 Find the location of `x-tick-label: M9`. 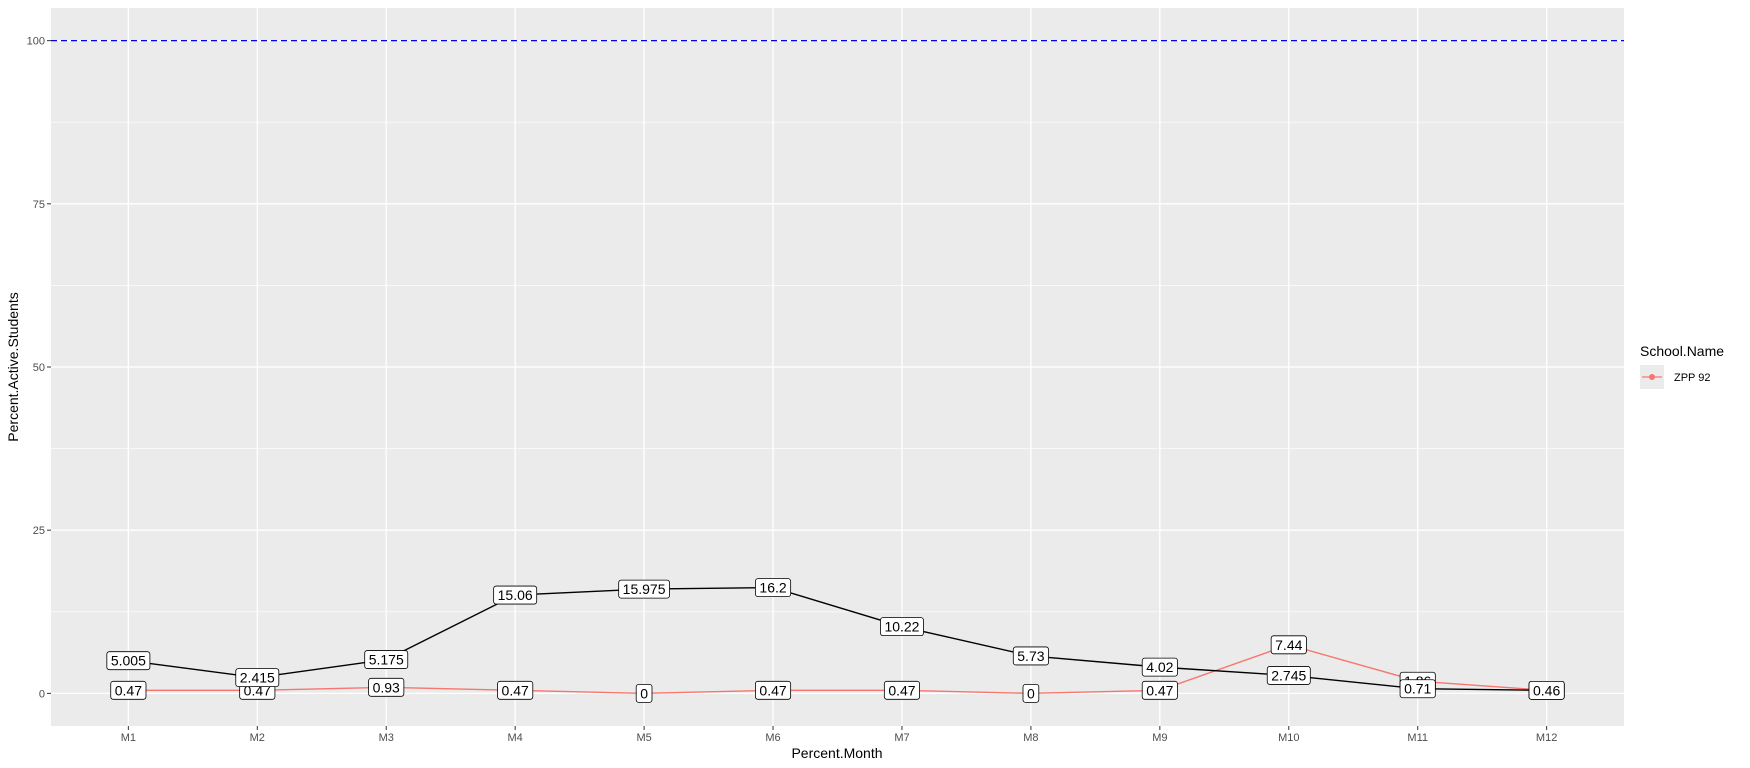

x-tick-label: M9 is located at coordinates (1159, 738).